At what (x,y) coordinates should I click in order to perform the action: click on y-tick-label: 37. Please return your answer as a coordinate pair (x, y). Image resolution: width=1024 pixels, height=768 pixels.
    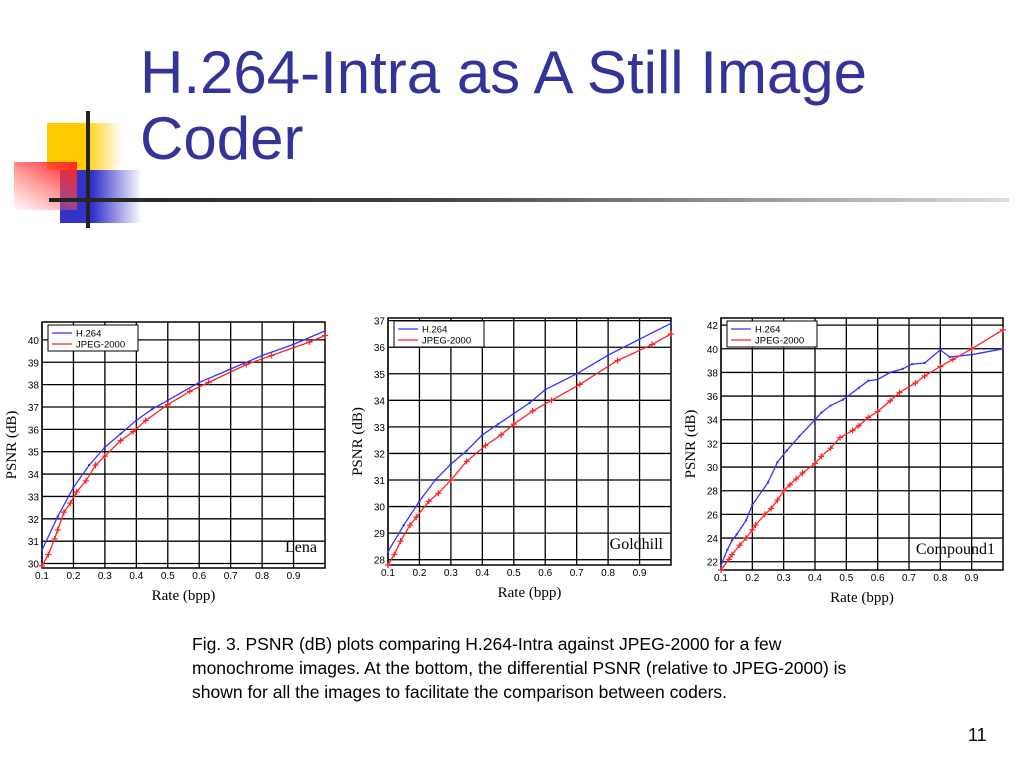
    Looking at the image, I should click on (34, 408).